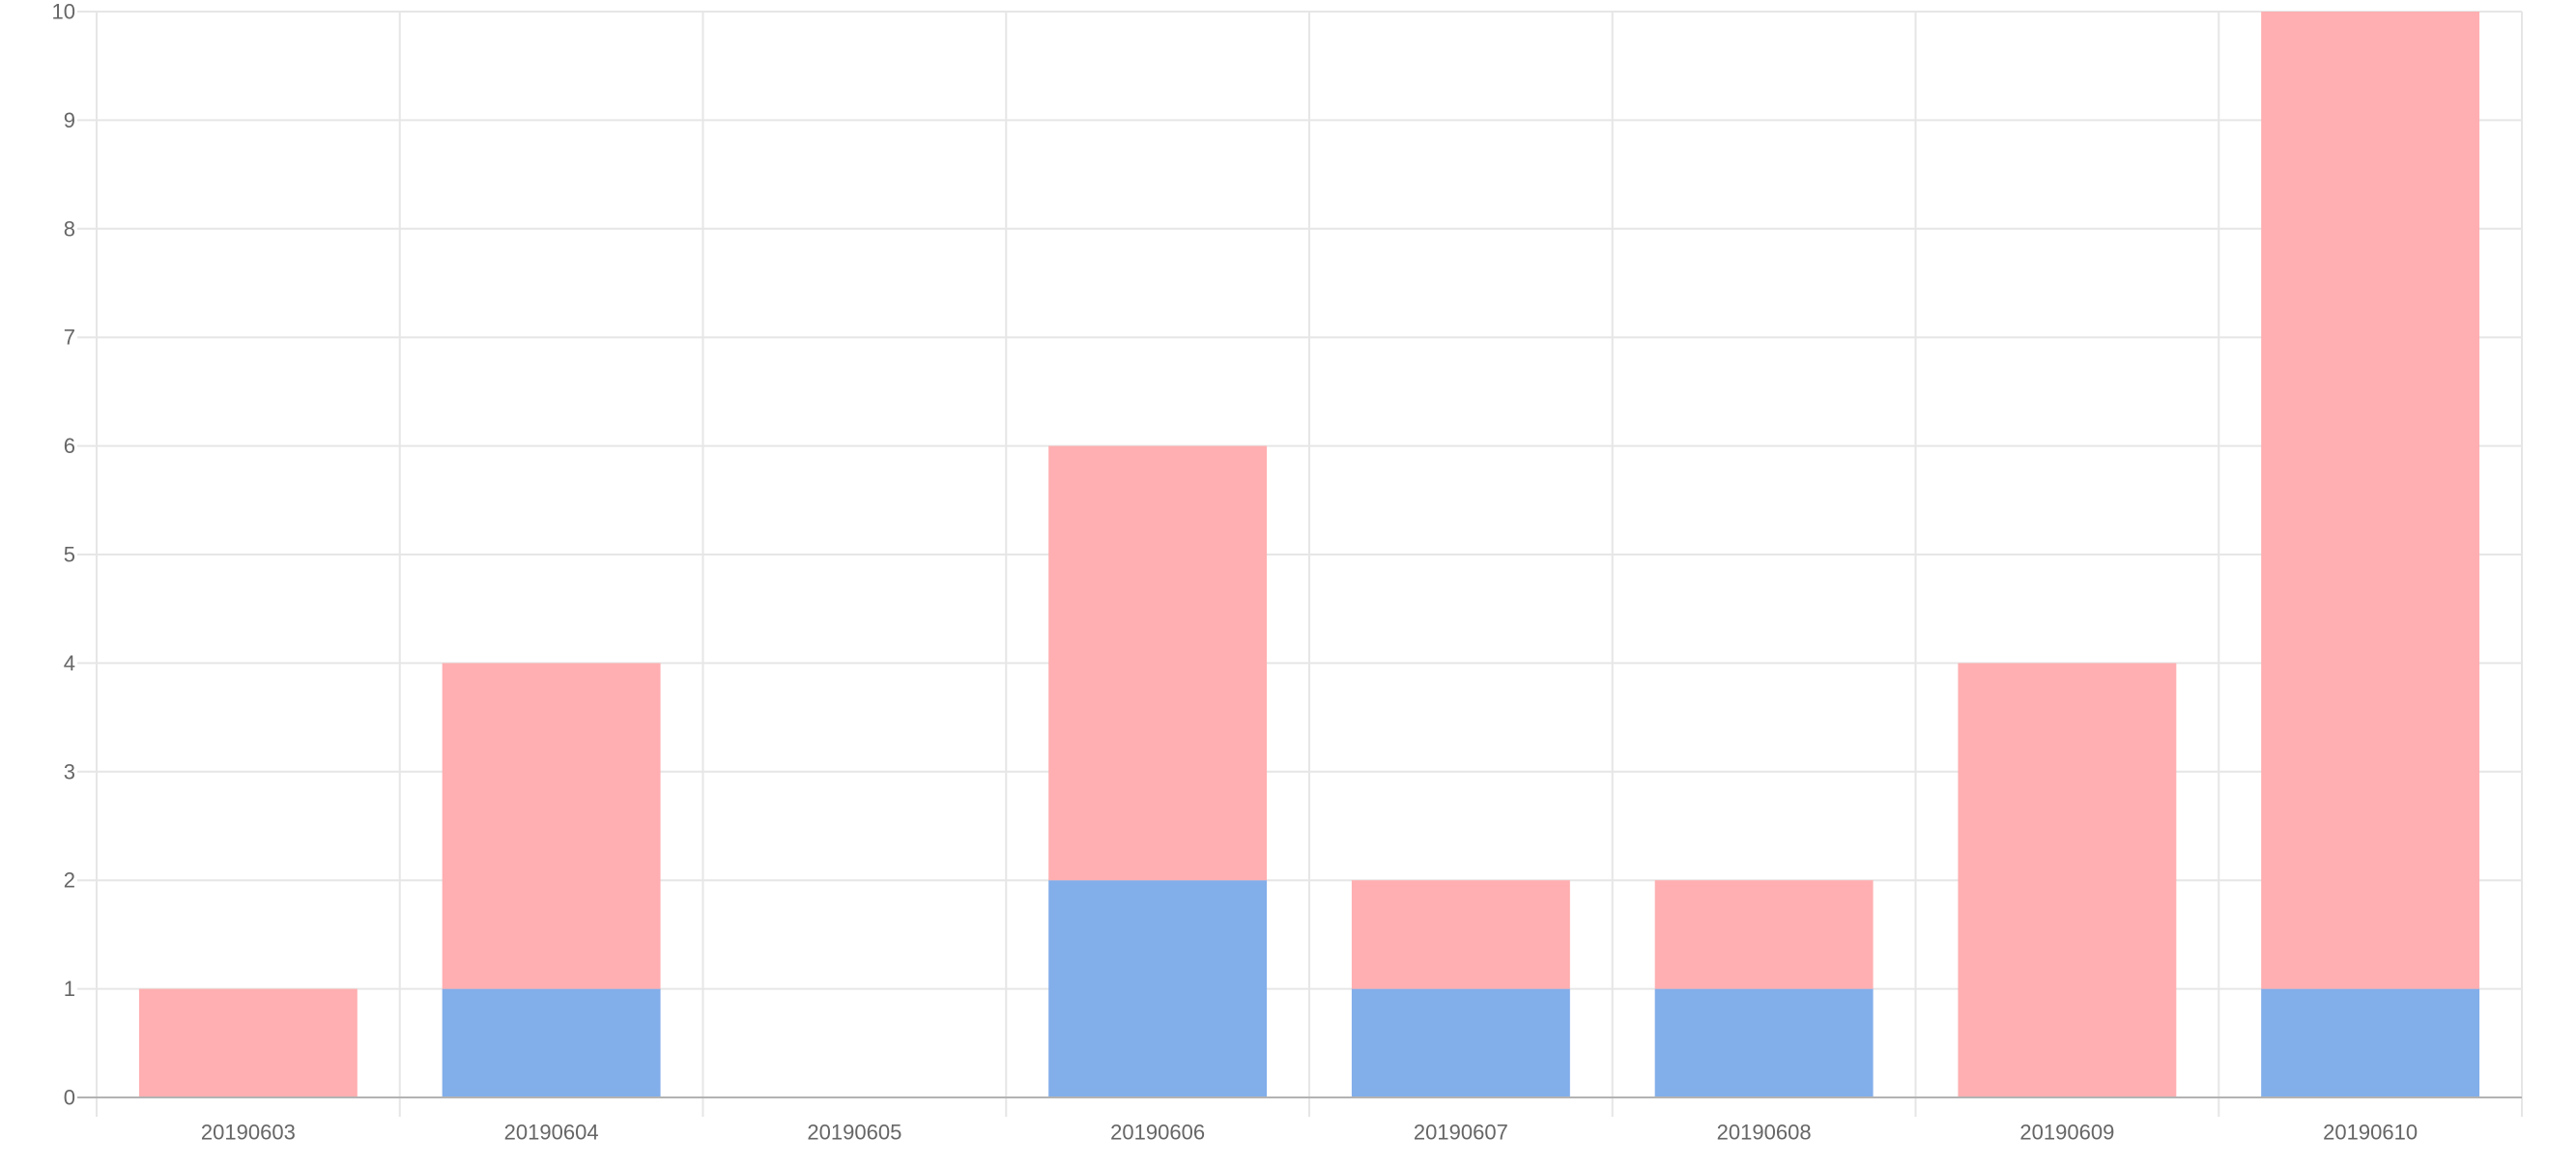 Image resolution: width=2576 pixels, height=1167 pixels. Describe the element at coordinates (855, 1133) in the screenshot. I see `x-tick-label: 20190605` at that location.